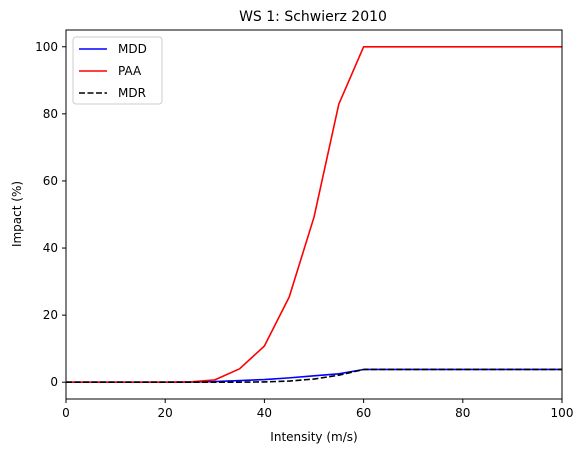  I want to click on x-tick-label: 80, so click(462, 413).